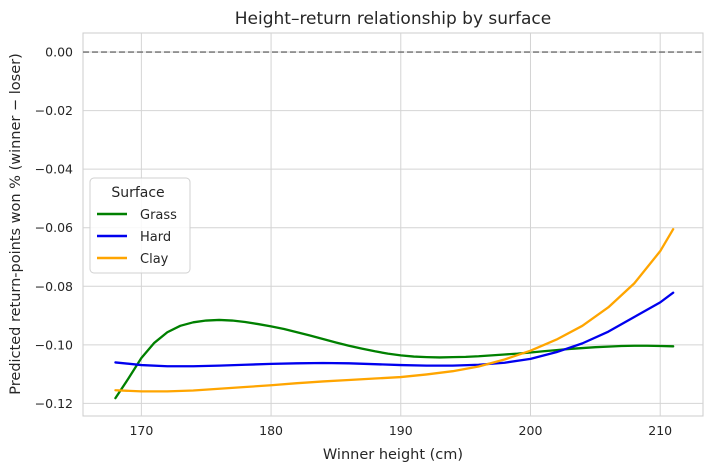 The image size is (712, 475). I want to click on series-line-grass, so click(394, 359).